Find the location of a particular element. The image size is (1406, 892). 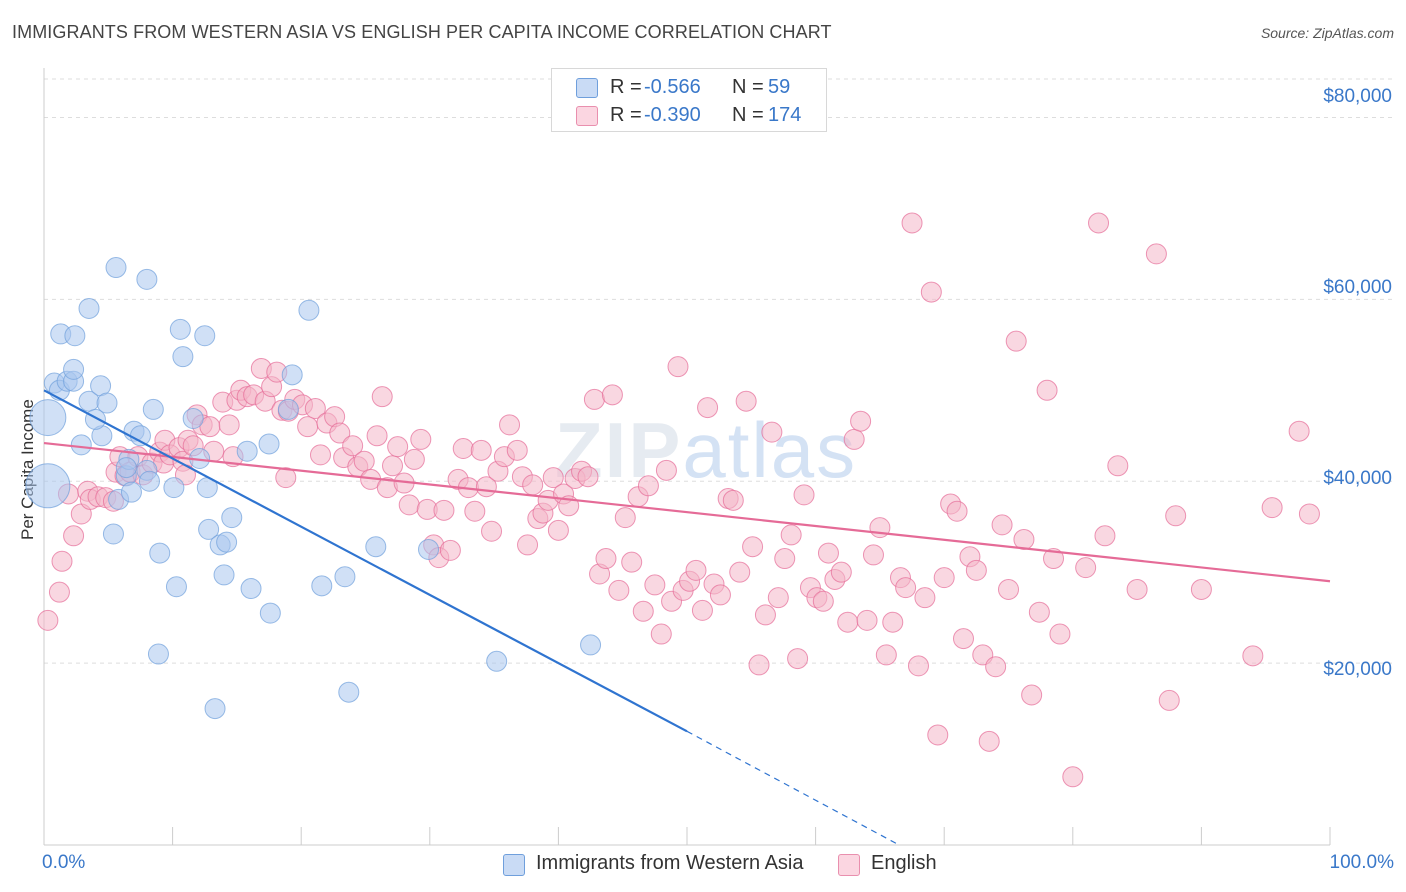

legend-row-english: R = -0.390 N = 174 is located at coordinates (689, 115).